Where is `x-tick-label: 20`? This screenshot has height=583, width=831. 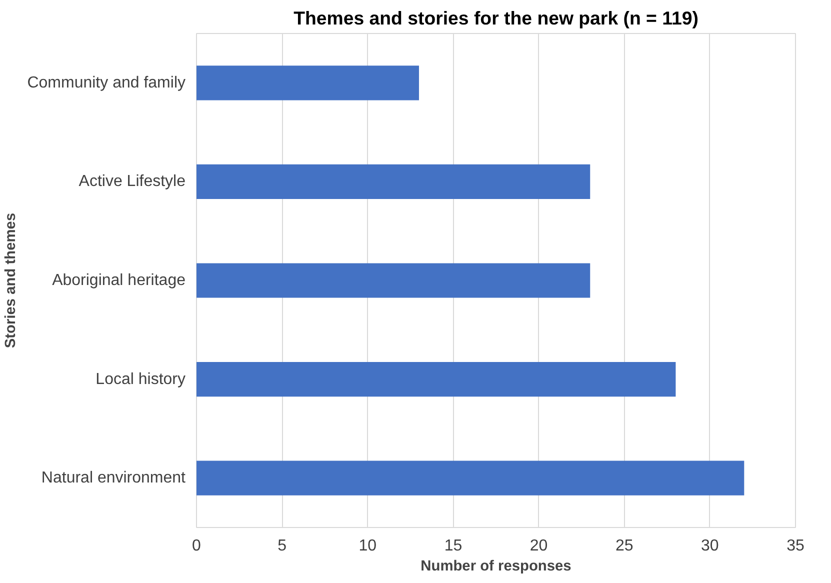 x-tick-label: 20 is located at coordinates (539, 546).